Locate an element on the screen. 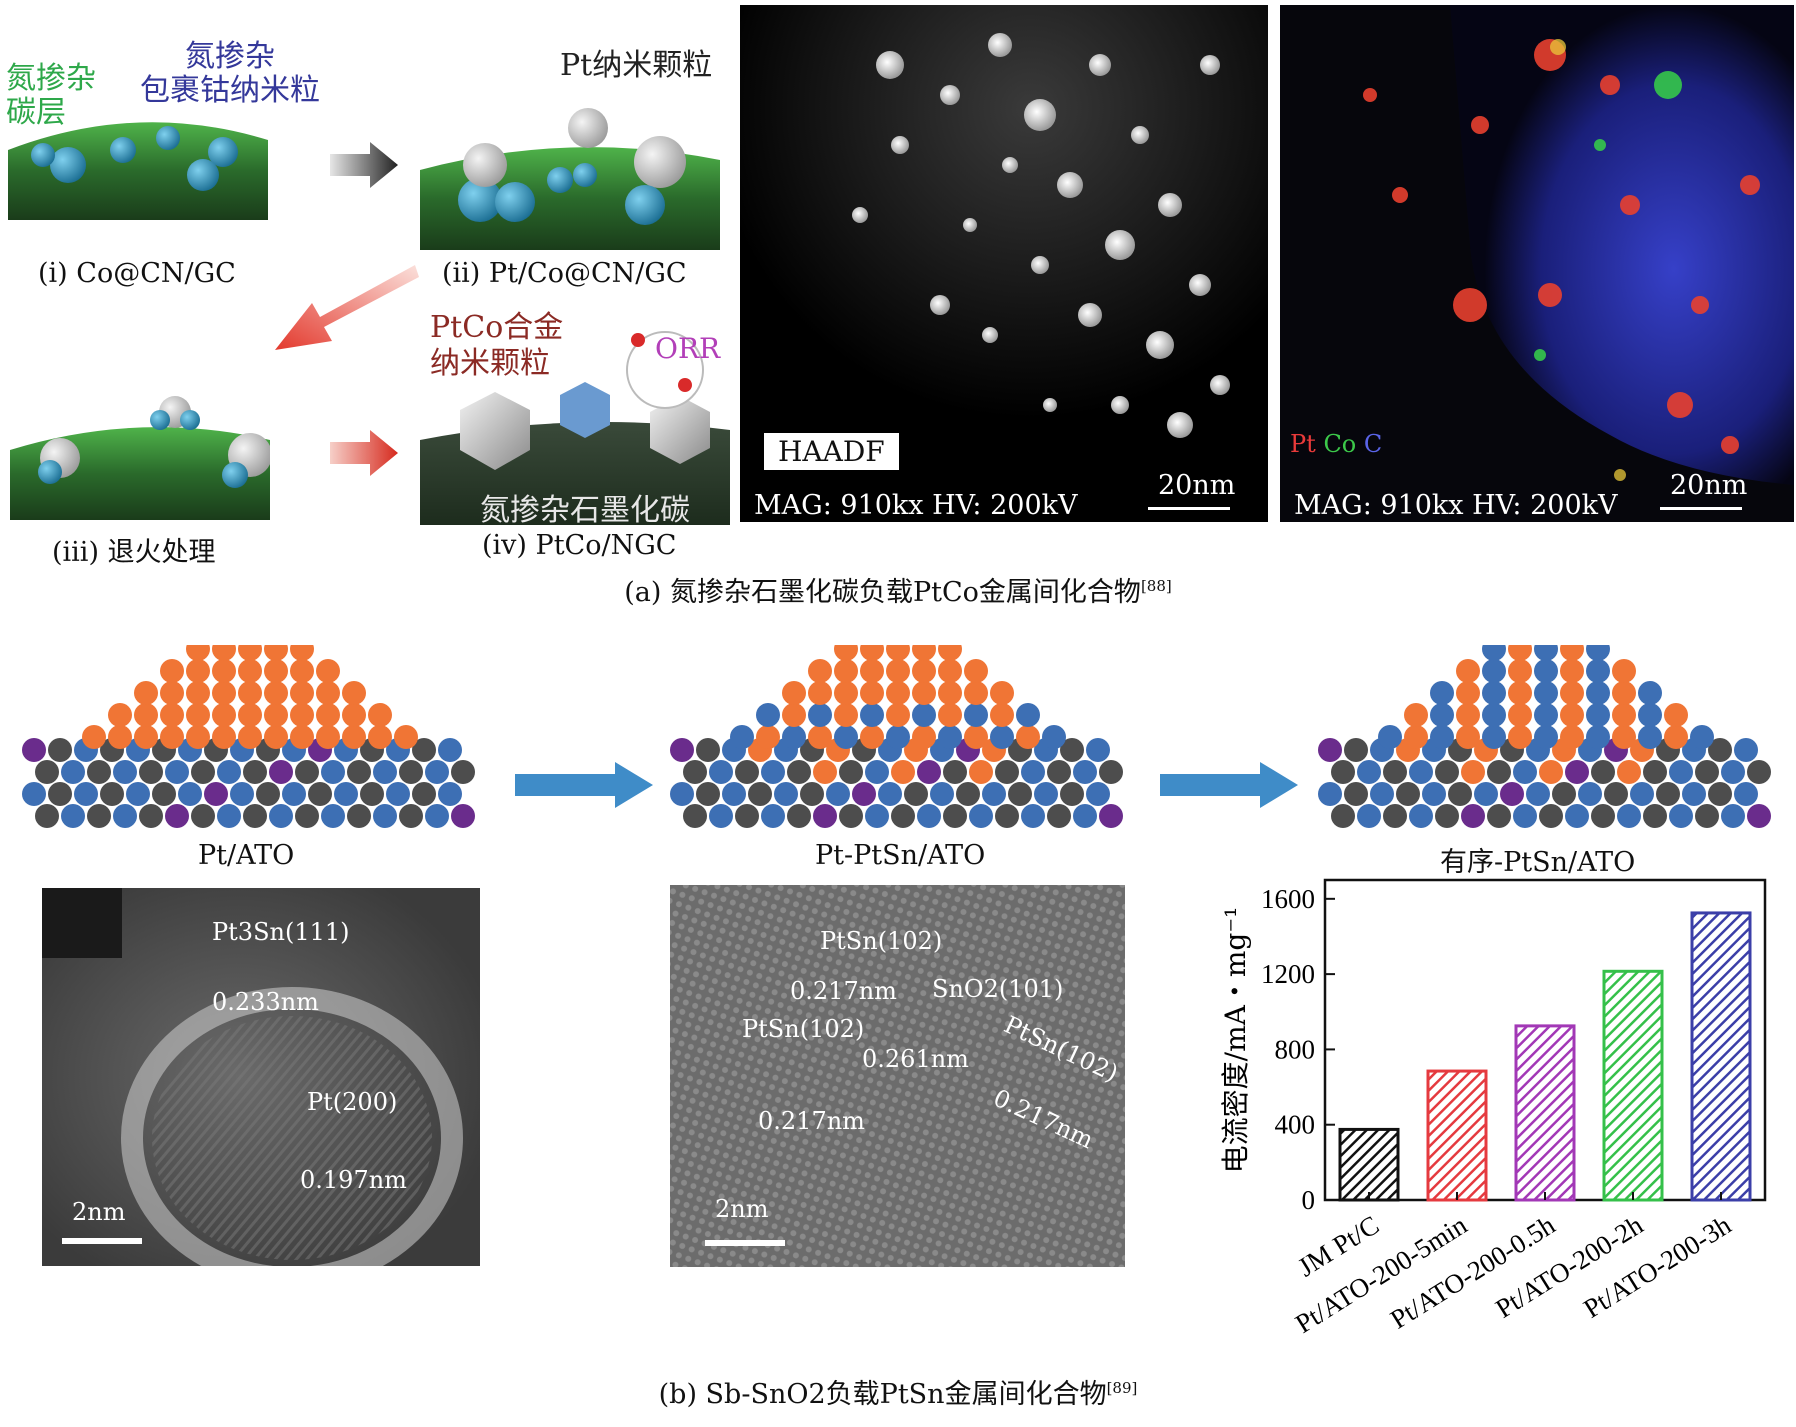 The width and height of the screenshot is (1796, 1427). y-axis-label: 电流密度/mA・mg⁻¹ is located at coordinates (1235, 1040).